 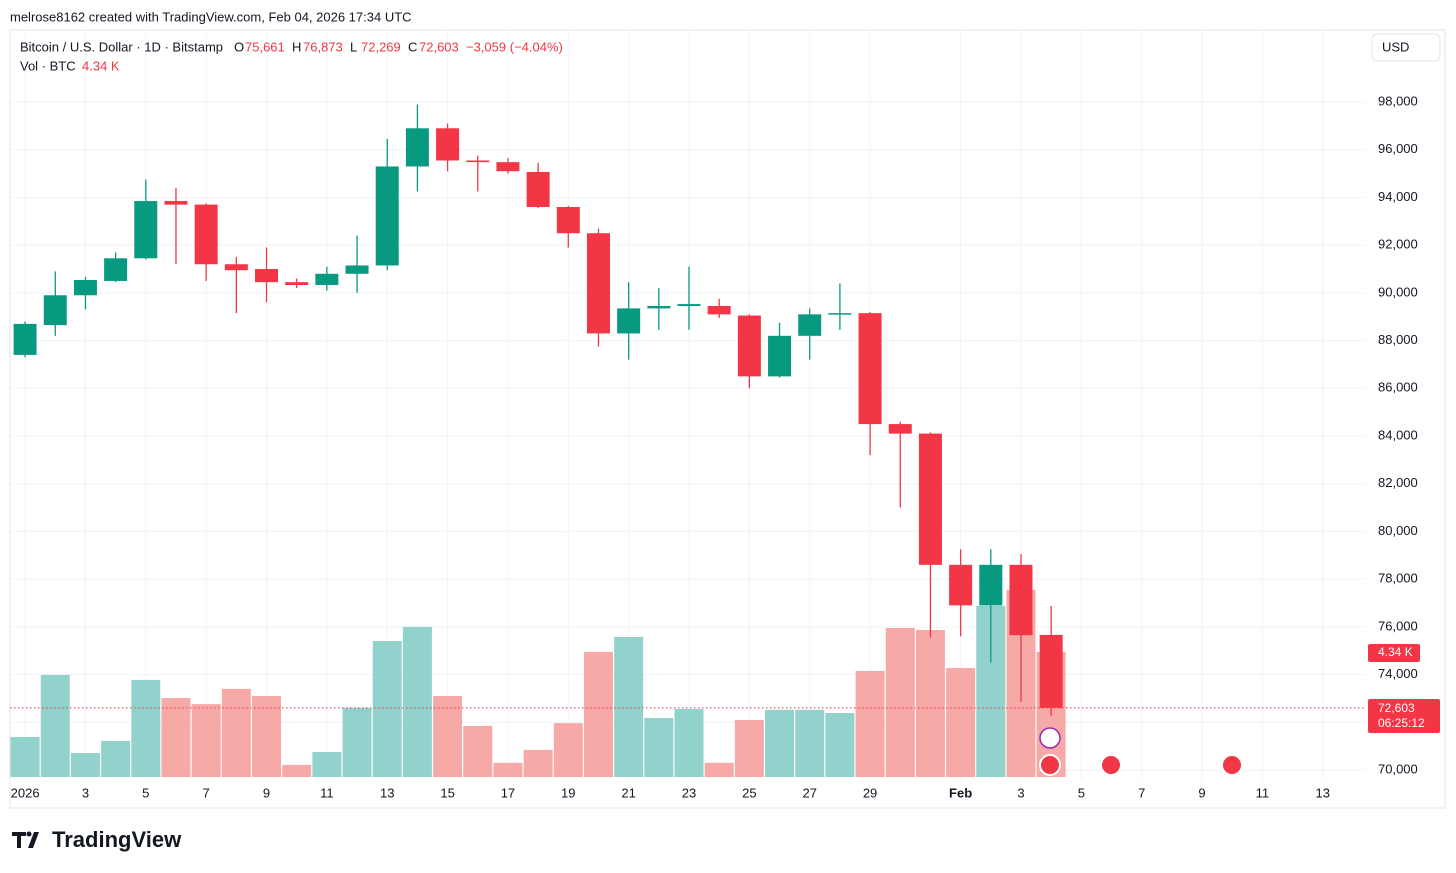 What do you see at coordinates (101, 65) in the screenshot?
I see `volume-label: 4.34 K` at bounding box center [101, 65].